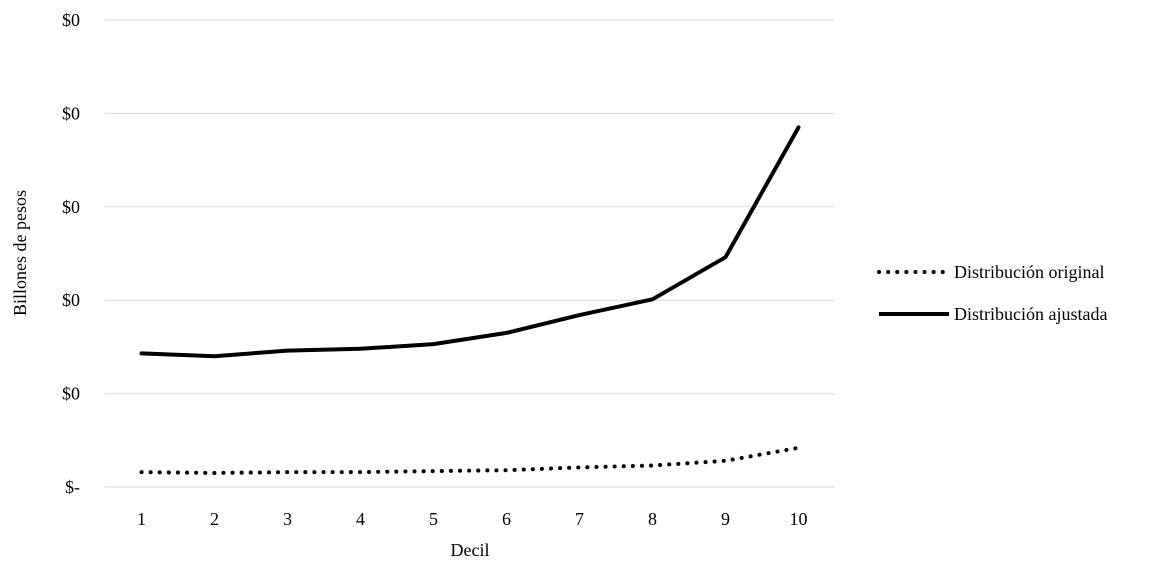 This screenshot has width=1166, height=563. Describe the element at coordinates (652, 519) in the screenshot. I see `x-tick-label: 8` at that location.